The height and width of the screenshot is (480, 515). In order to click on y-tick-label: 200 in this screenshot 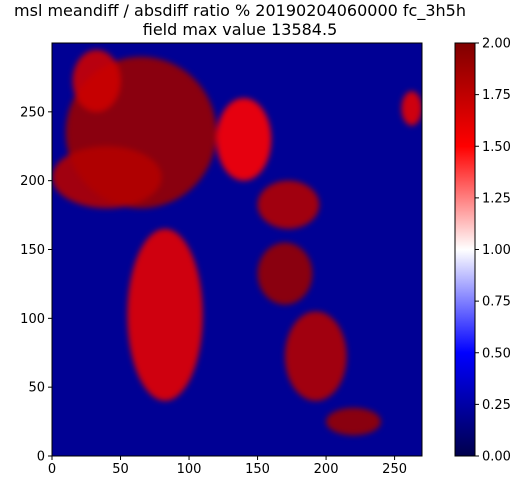, I will do `click(32, 181)`.